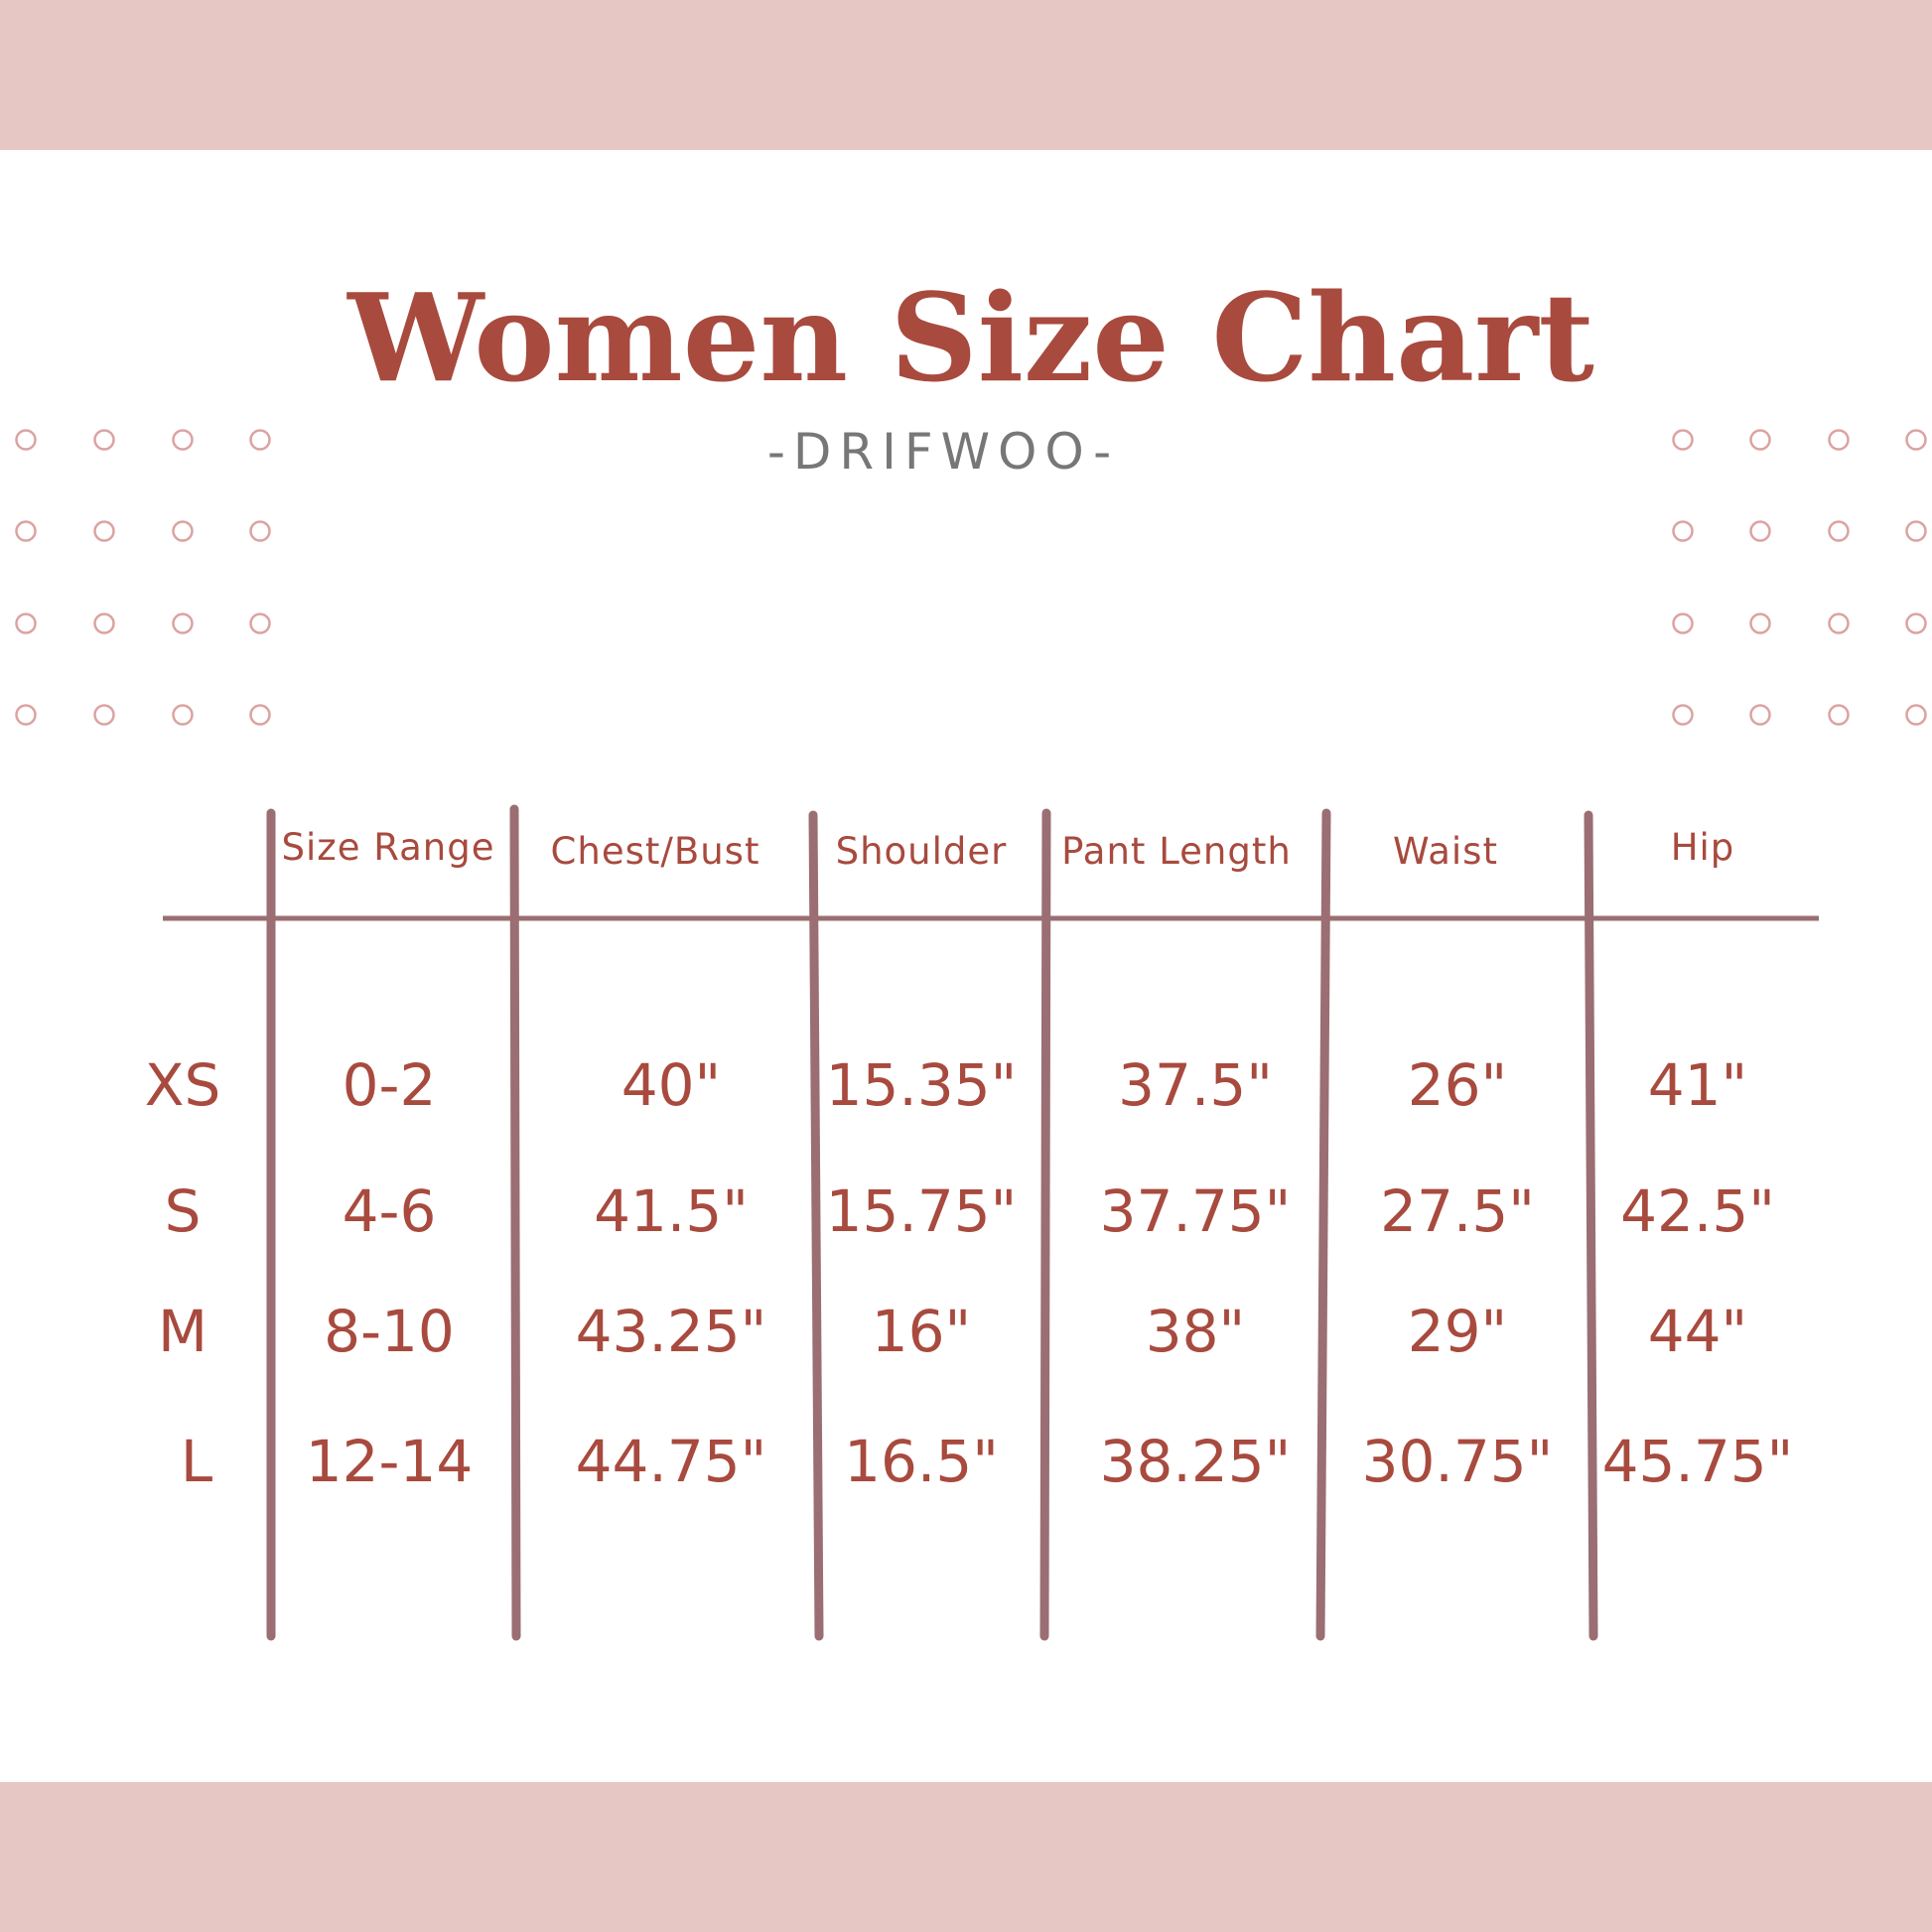  I want to click on table-cell: 26", so click(1457, 1085).